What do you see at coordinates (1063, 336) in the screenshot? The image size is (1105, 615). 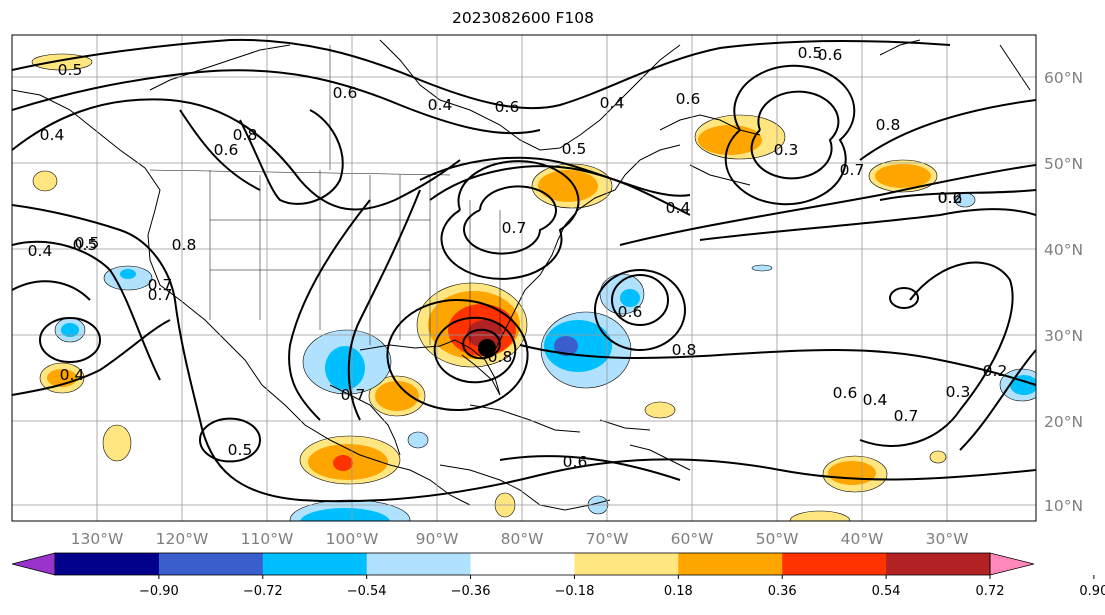 I see `lat-label: 30°N` at bounding box center [1063, 336].